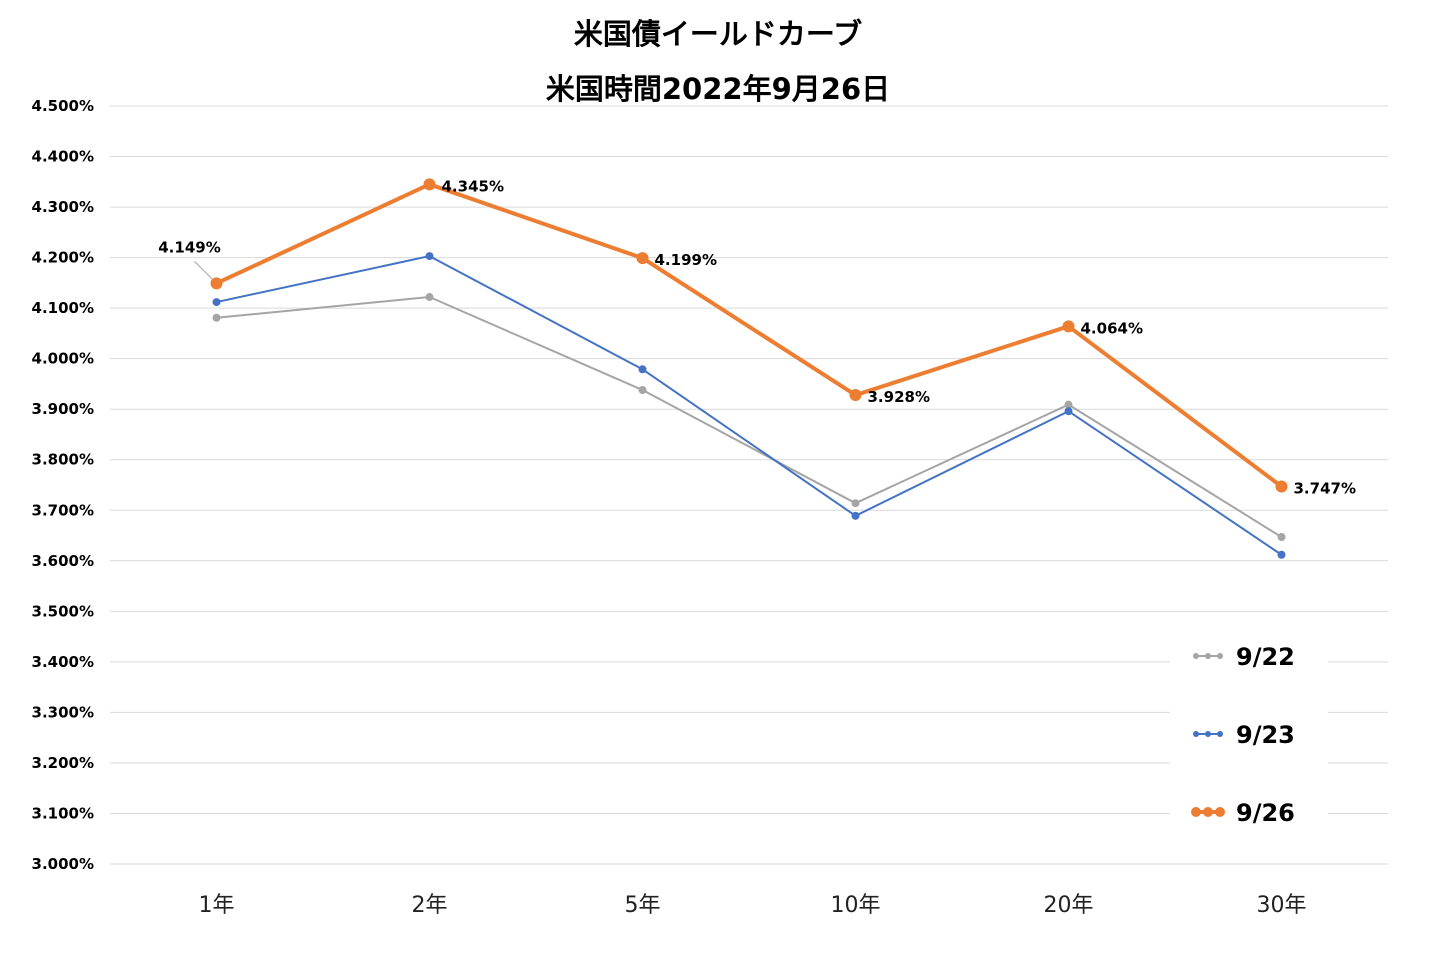 The image size is (1437, 965). Describe the element at coordinates (643, 905) in the screenshot. I see `x-tick-label: 5年` at that location.